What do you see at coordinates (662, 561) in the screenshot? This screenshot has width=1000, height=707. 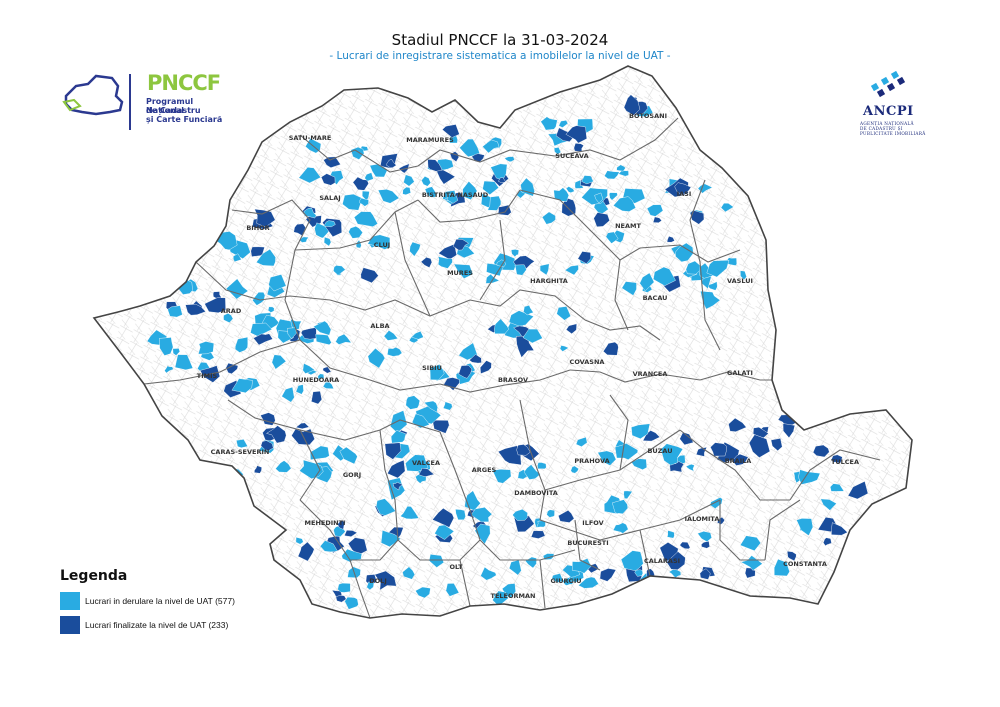 I see `county-label-calarasi: CALARASI` at bounding box center [662, 561].